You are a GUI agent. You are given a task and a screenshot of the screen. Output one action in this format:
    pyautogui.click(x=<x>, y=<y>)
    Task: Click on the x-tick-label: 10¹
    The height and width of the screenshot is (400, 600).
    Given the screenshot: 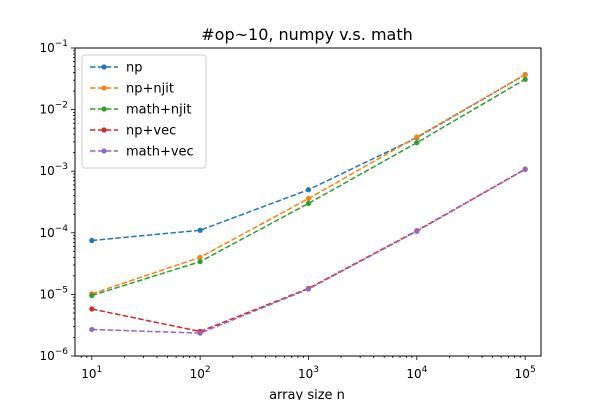 What is the action you would take?
    pyautogui.click(x=91, y=373)
    